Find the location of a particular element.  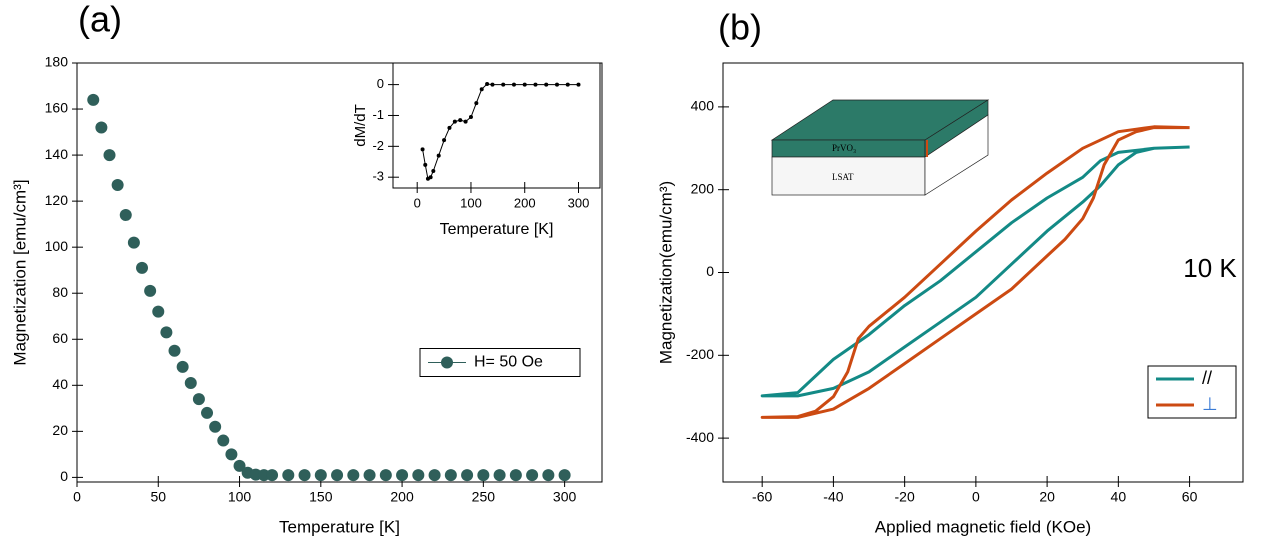

y-tick-label: 40 is located at coordinates (60, 384).